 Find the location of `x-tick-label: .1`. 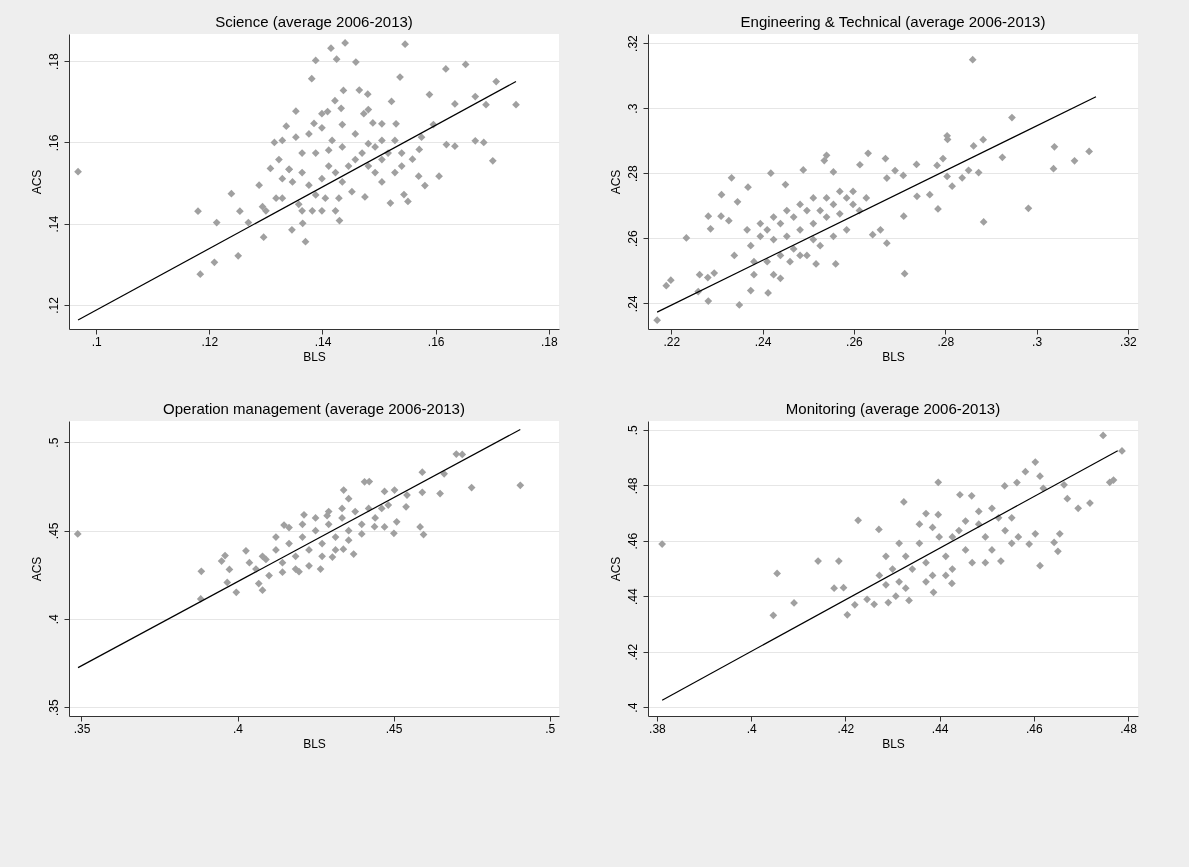

x-tick-label: .1 is located at coordinates (96, 341).